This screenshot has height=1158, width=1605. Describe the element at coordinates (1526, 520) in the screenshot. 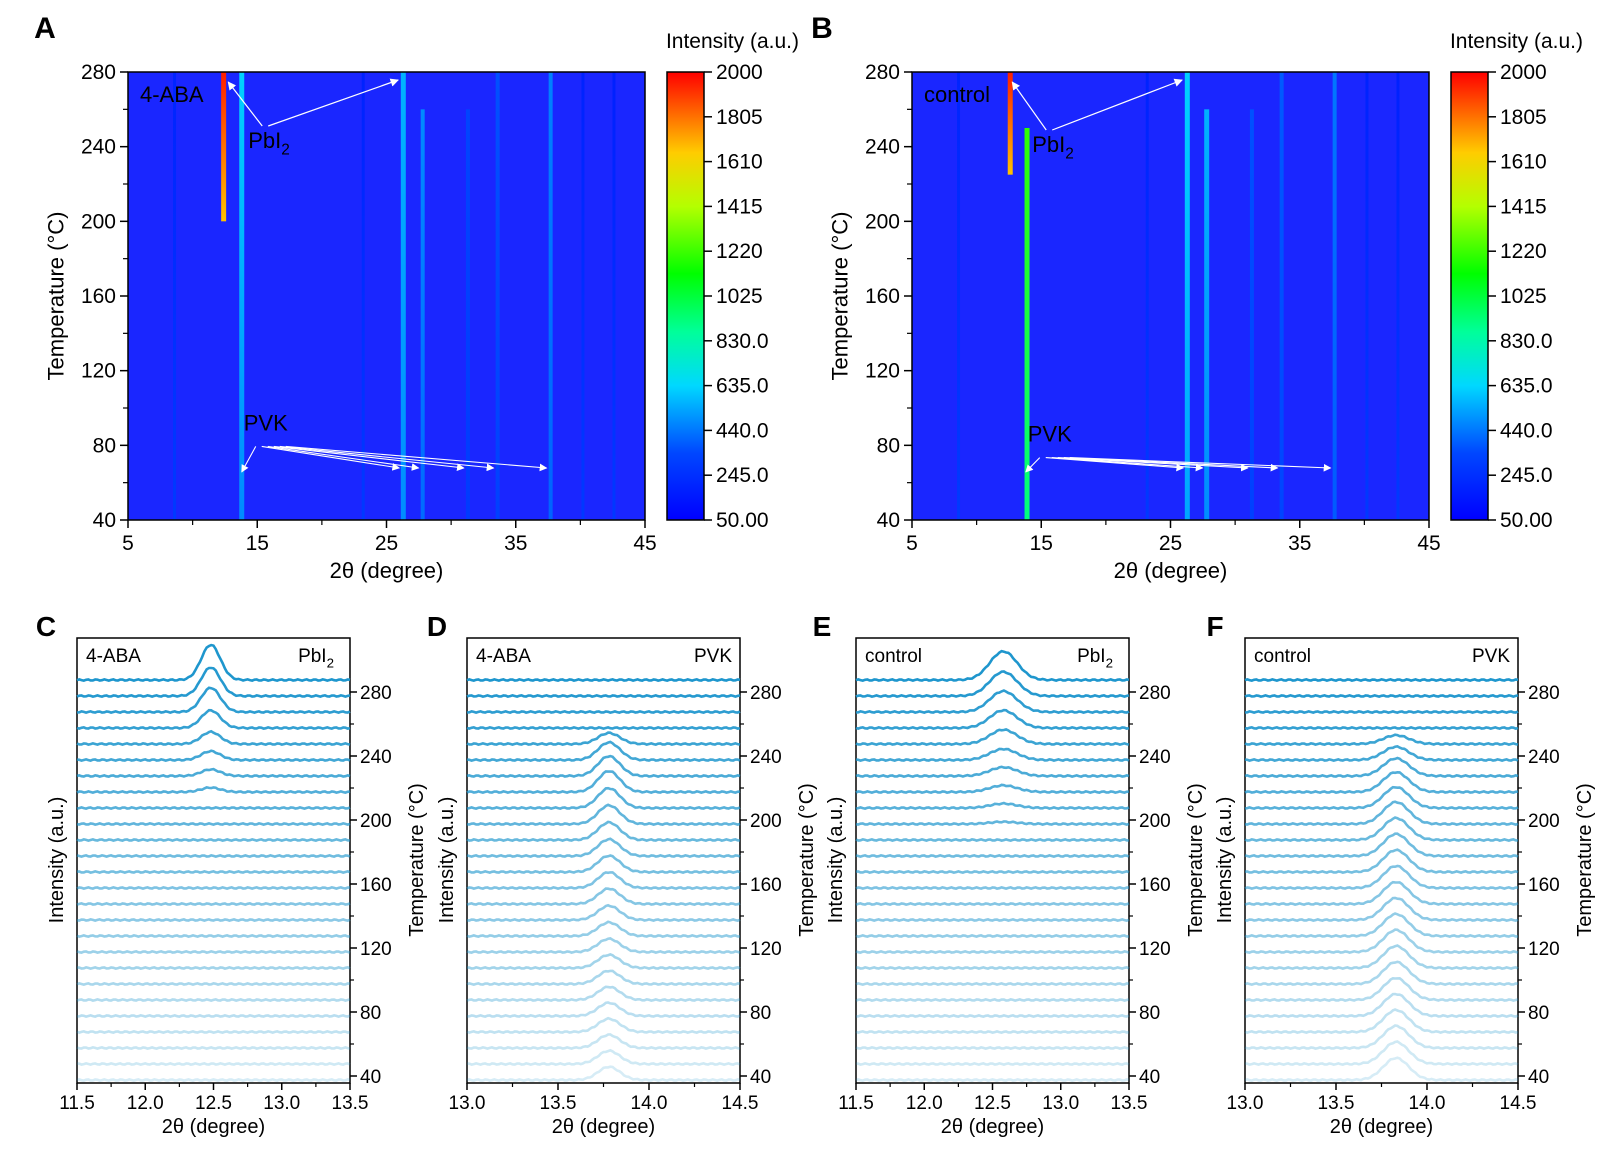

I see `colorbar-tick-label: 50.00` at that location.